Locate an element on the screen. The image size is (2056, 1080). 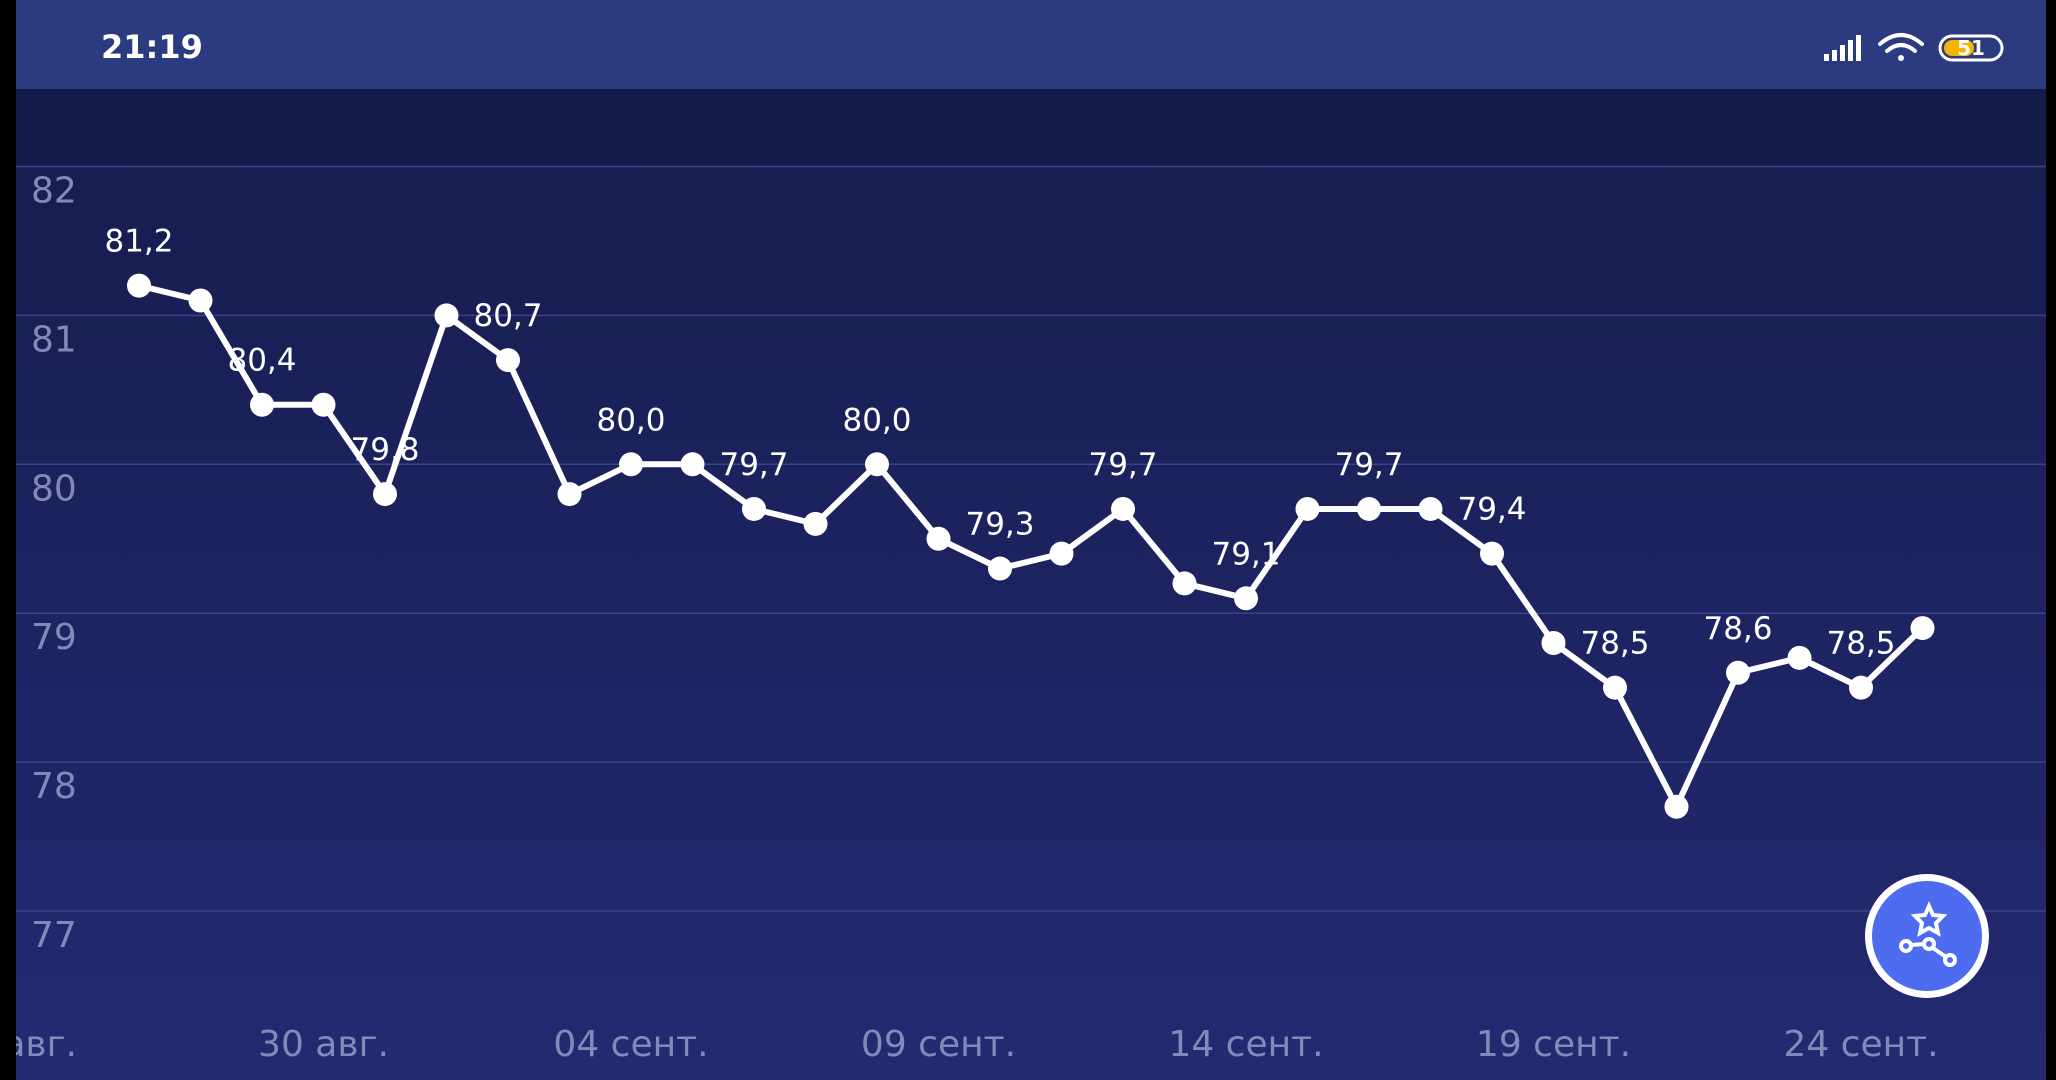
value-label: 80,7 is located at coordinates (507, 316).